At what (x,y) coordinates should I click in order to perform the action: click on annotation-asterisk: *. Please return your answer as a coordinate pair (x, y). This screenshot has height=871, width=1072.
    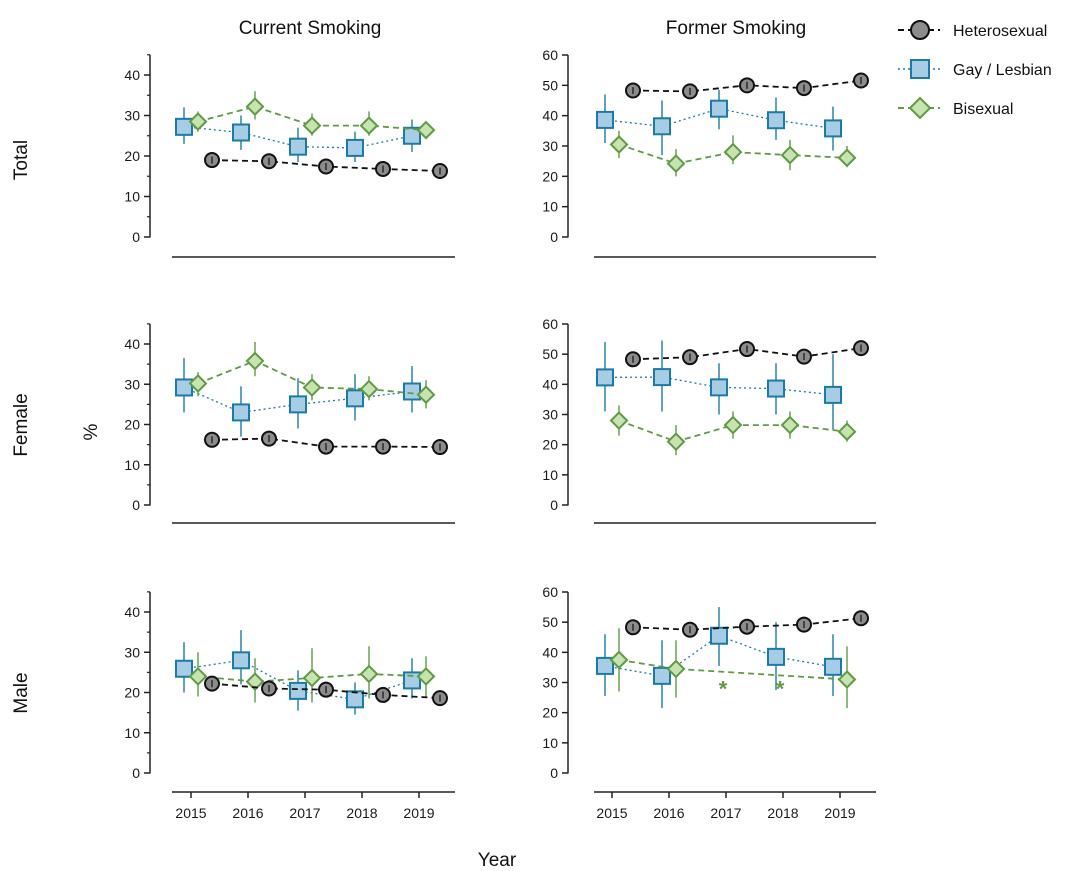
    Looking at the image, I should click on (780, 689).